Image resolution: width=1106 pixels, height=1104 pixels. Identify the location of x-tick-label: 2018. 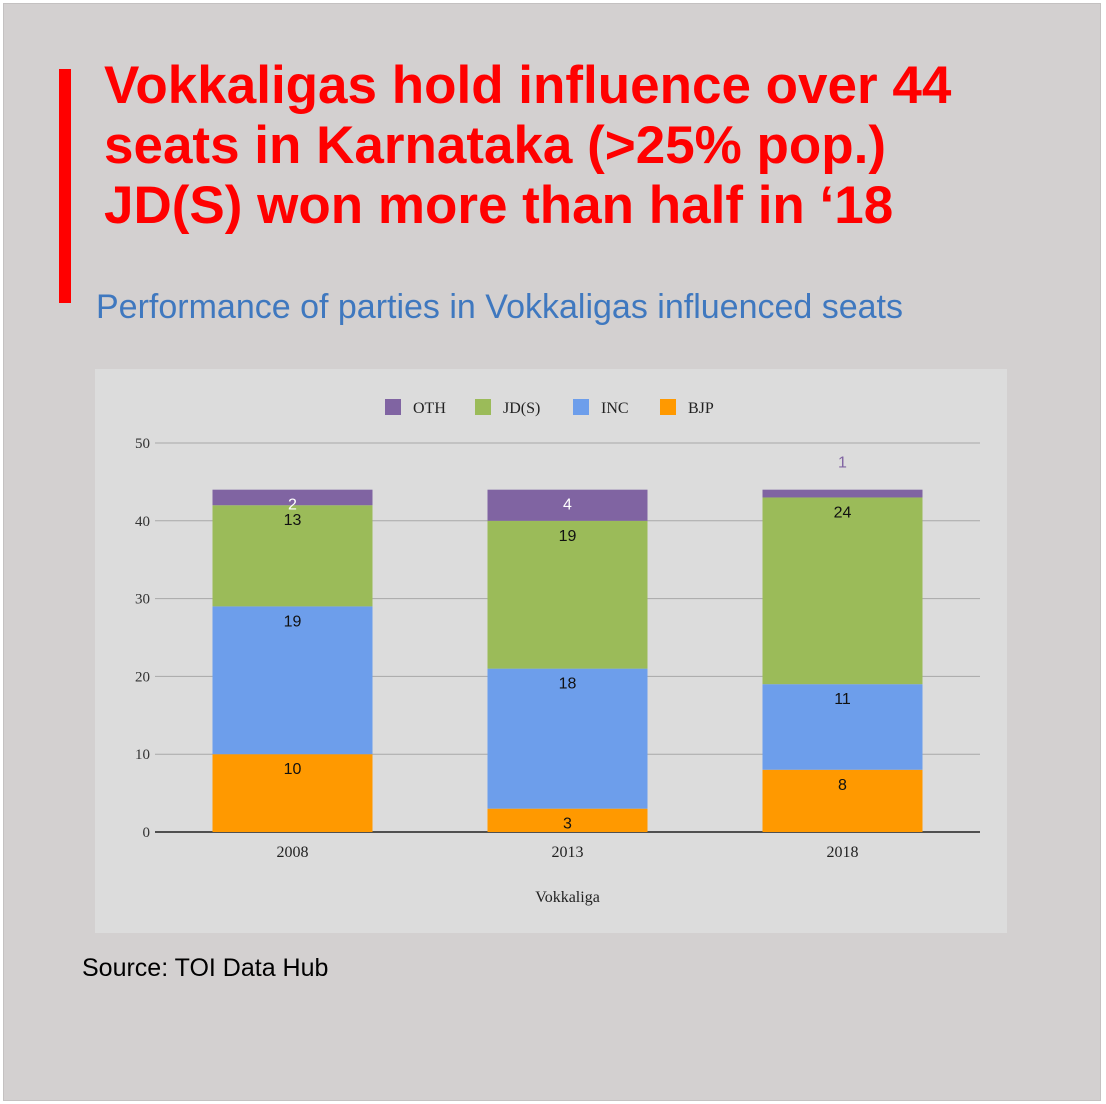
(843, 852).